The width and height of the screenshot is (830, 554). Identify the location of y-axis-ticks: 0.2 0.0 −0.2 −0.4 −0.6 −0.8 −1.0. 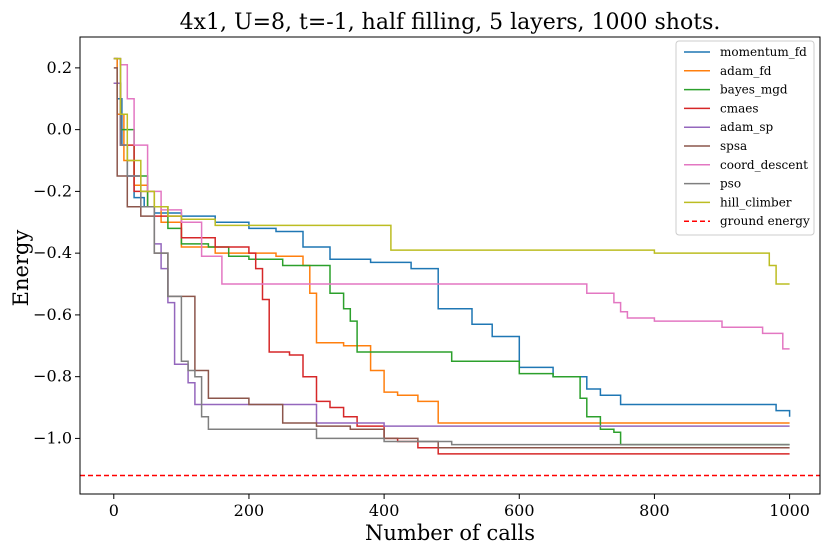
(56, 252).